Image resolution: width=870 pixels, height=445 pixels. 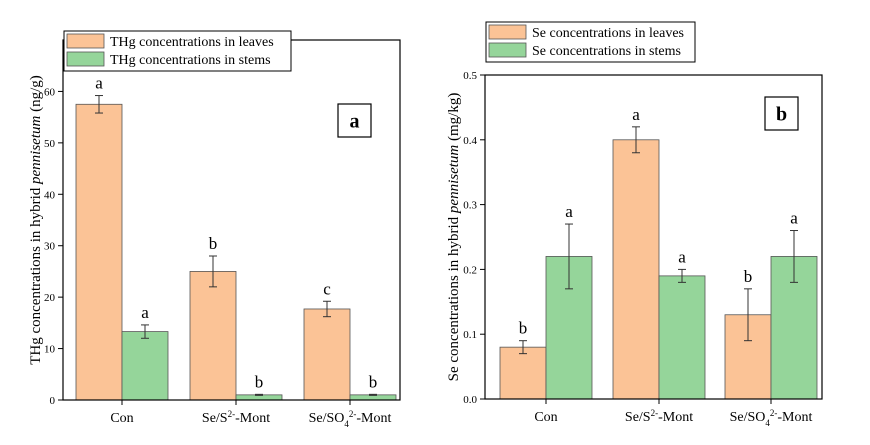 I want to click on y-tick-label: 0.0, so click(x=470, y=400).